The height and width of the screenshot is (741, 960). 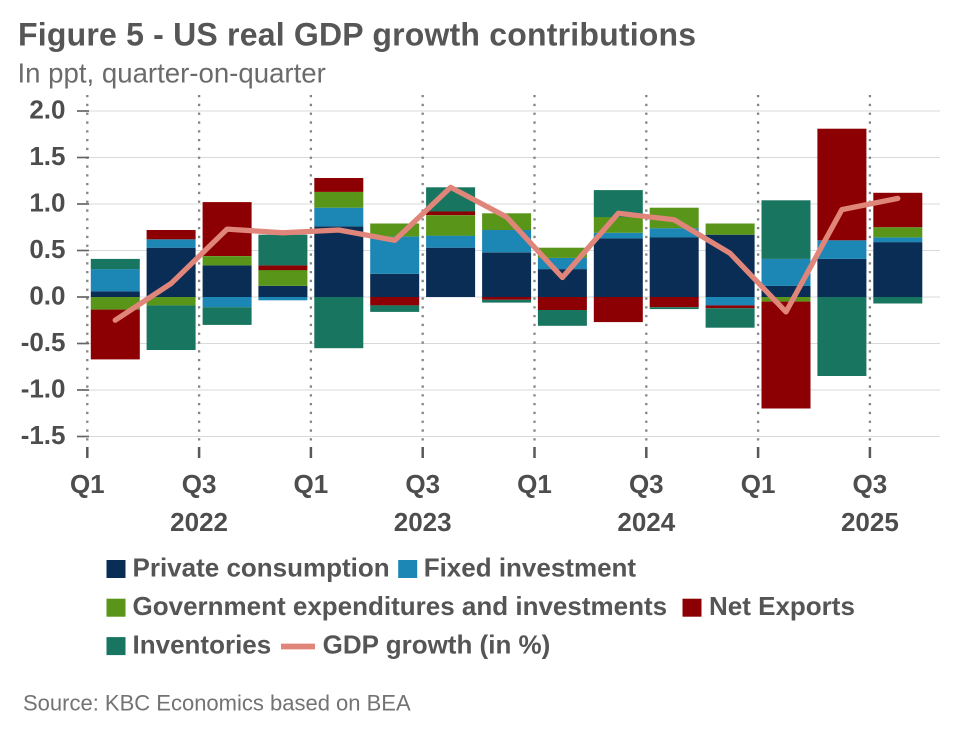 What do you see at coordinates (47, 295) in the screenshot?
I see `svg-text: 0.0` at bounding box center [47, 295].